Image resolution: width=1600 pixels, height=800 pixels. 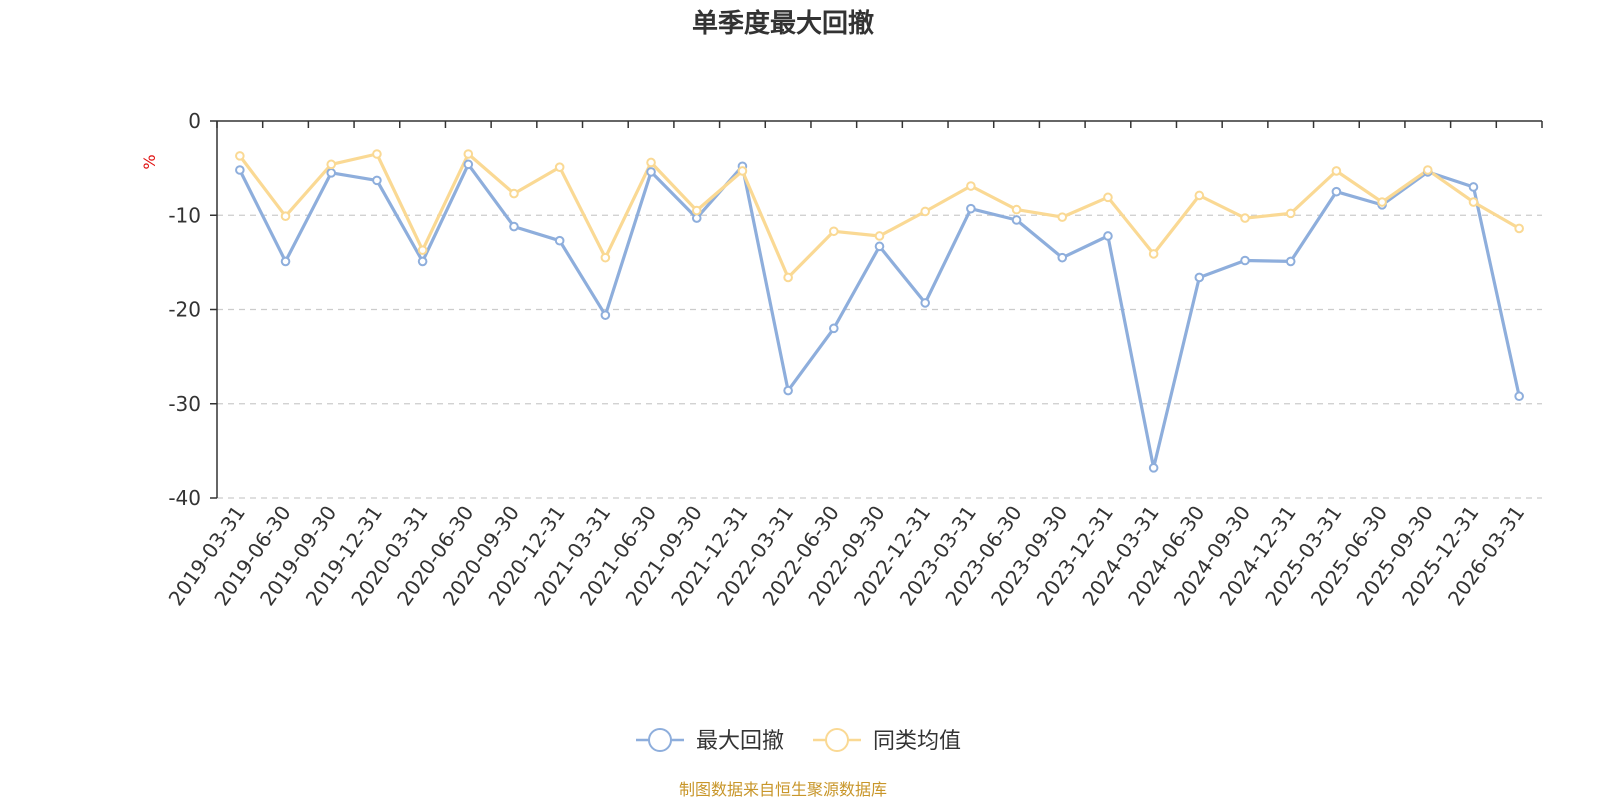 I want to click on legend-item-1: 最大回撤, so click(x=710, y=741).